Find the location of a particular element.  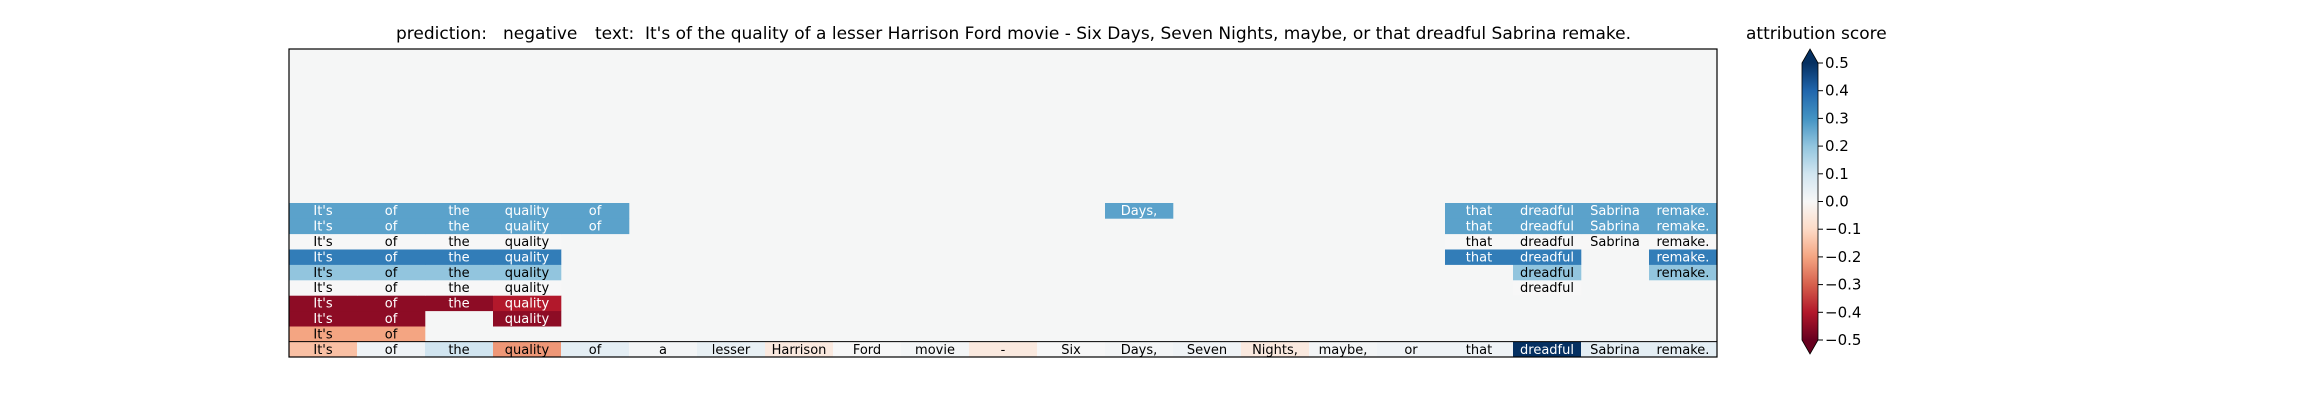

cell-token-label: movie is located at coordinates (935, 350).